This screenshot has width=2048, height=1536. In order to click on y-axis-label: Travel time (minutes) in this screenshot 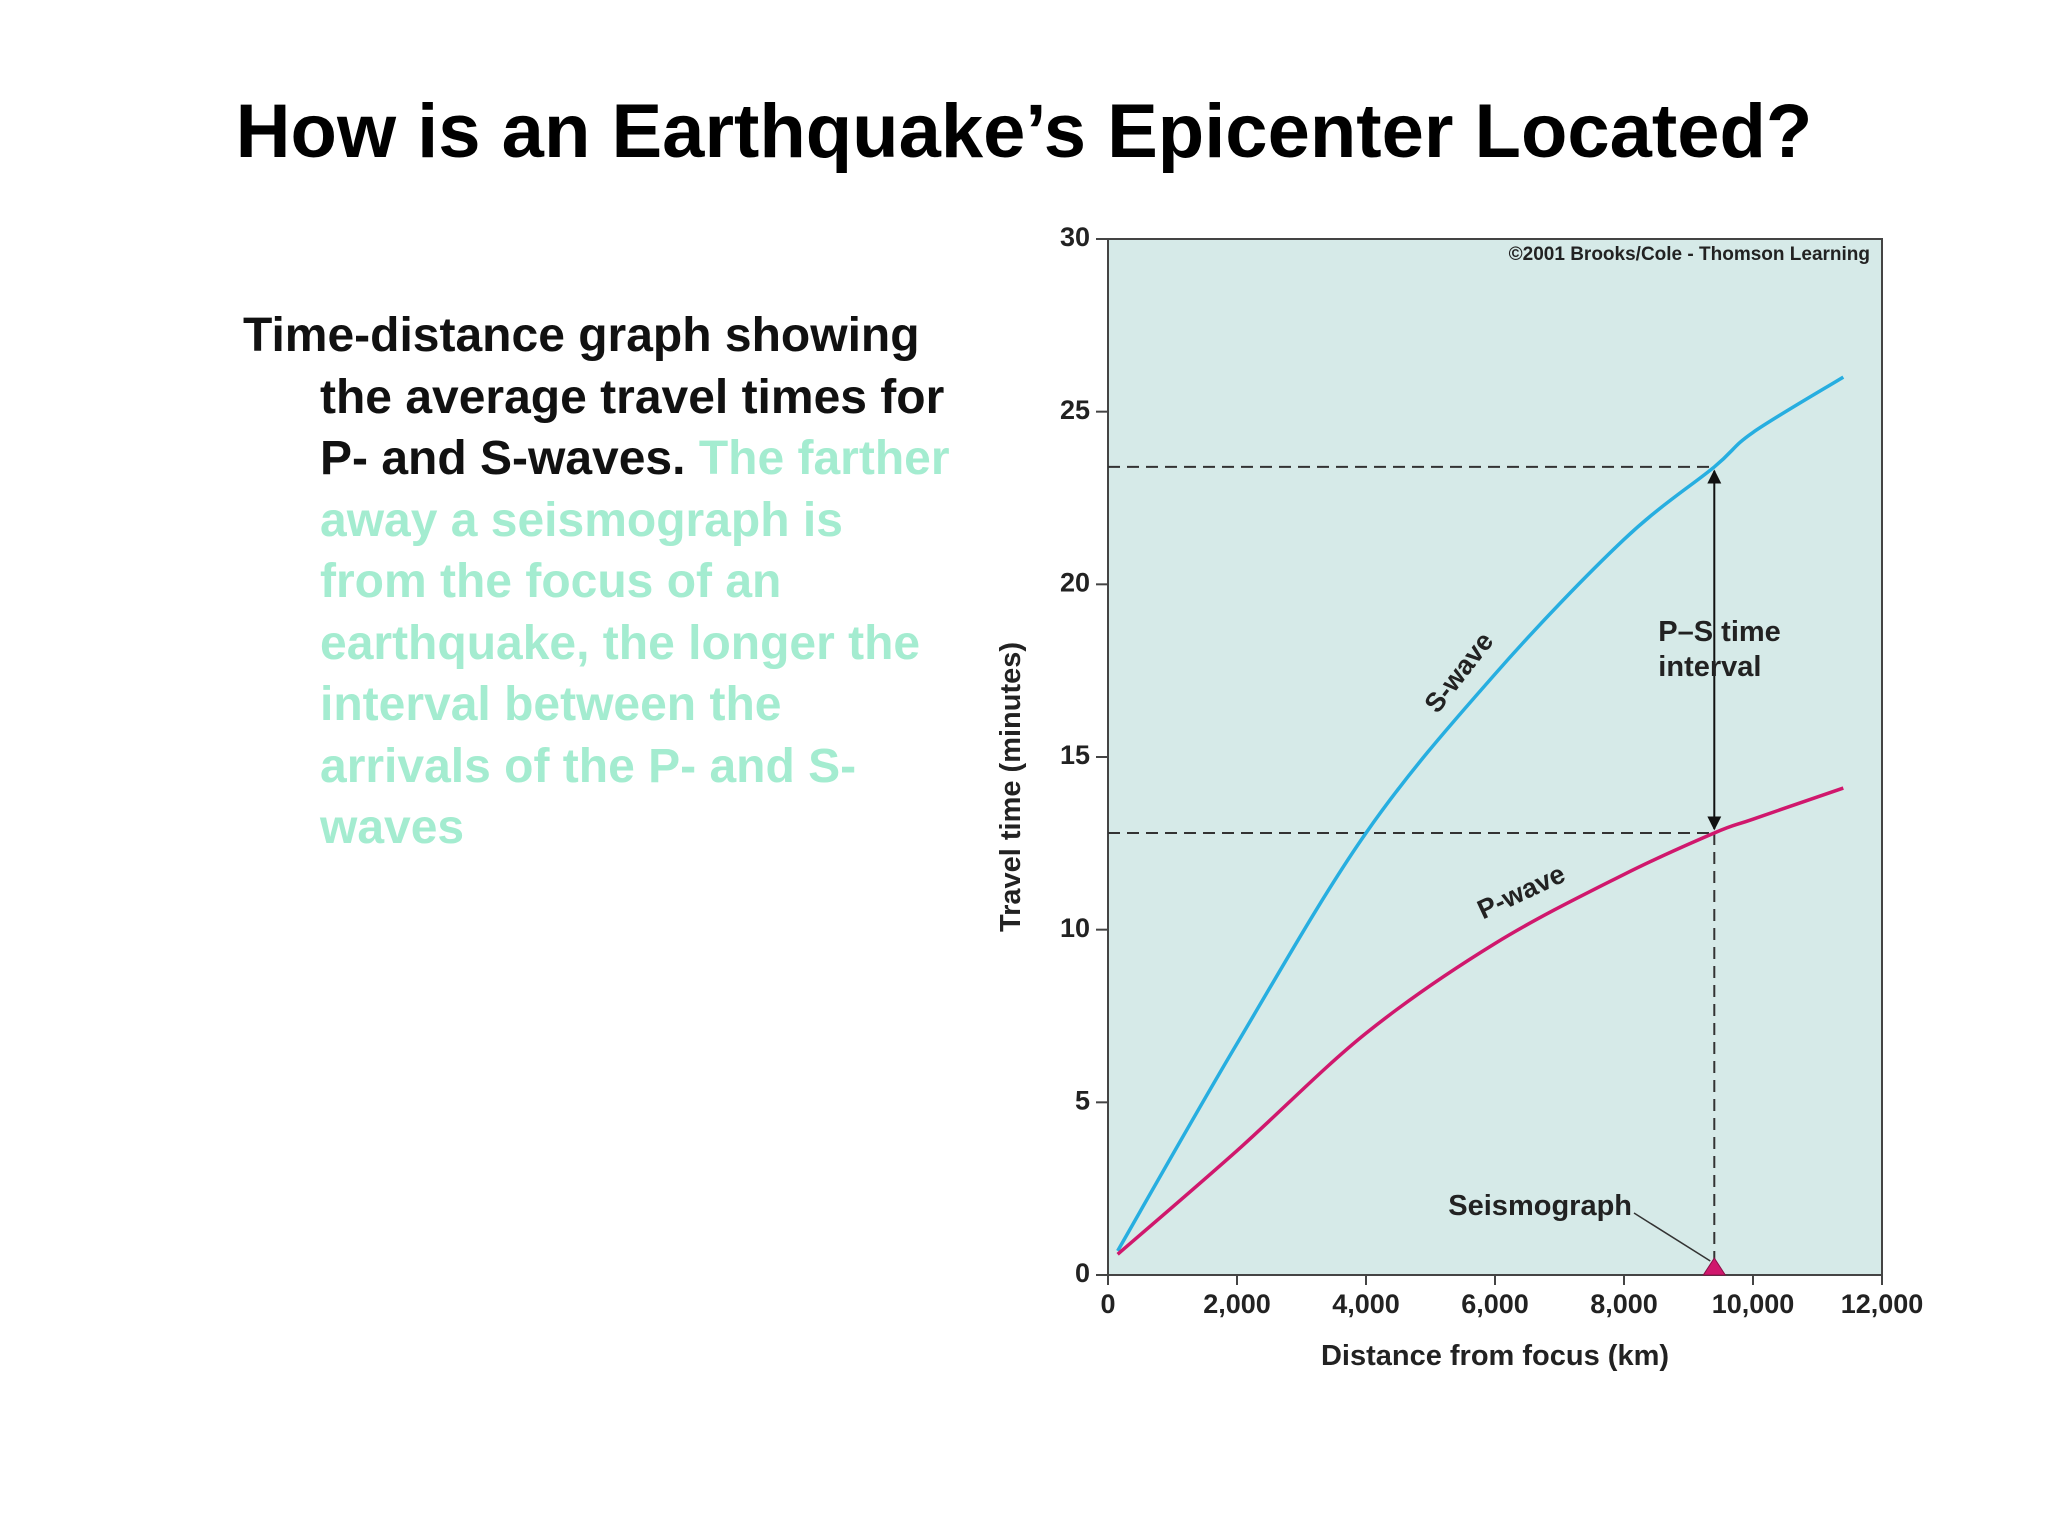, I will do `click(1011, 787)`.